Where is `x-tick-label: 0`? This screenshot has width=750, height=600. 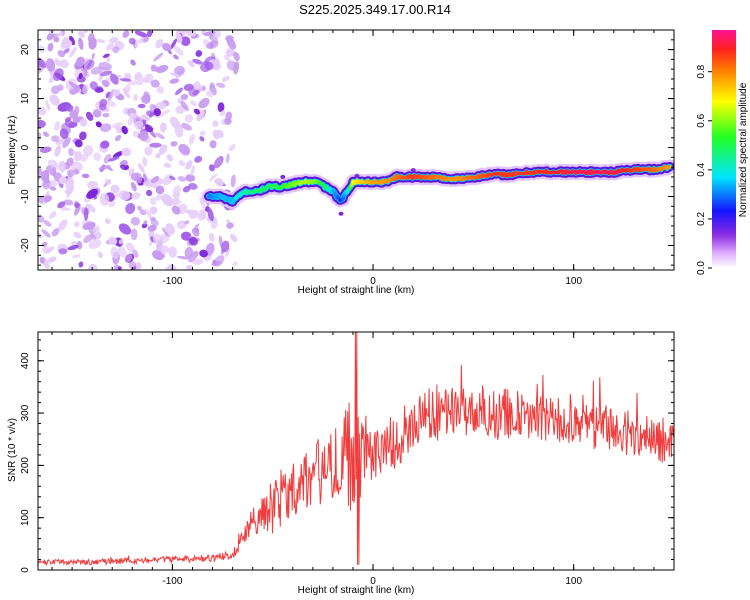 x-tick-label: 0 is located at coordinates (373, 581).